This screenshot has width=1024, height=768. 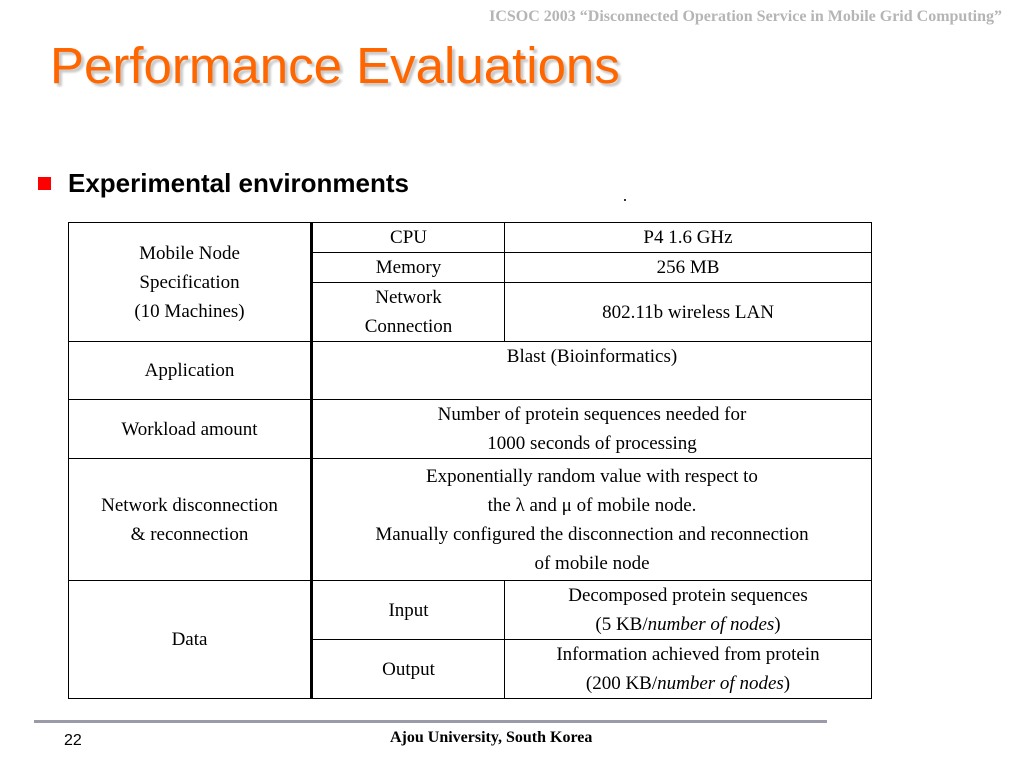 What do you see at coordinates (591, 370) in the screenshot?
I see `application-value-cell: Blast (Bioinformatics)` at bounding box center [591, 370].